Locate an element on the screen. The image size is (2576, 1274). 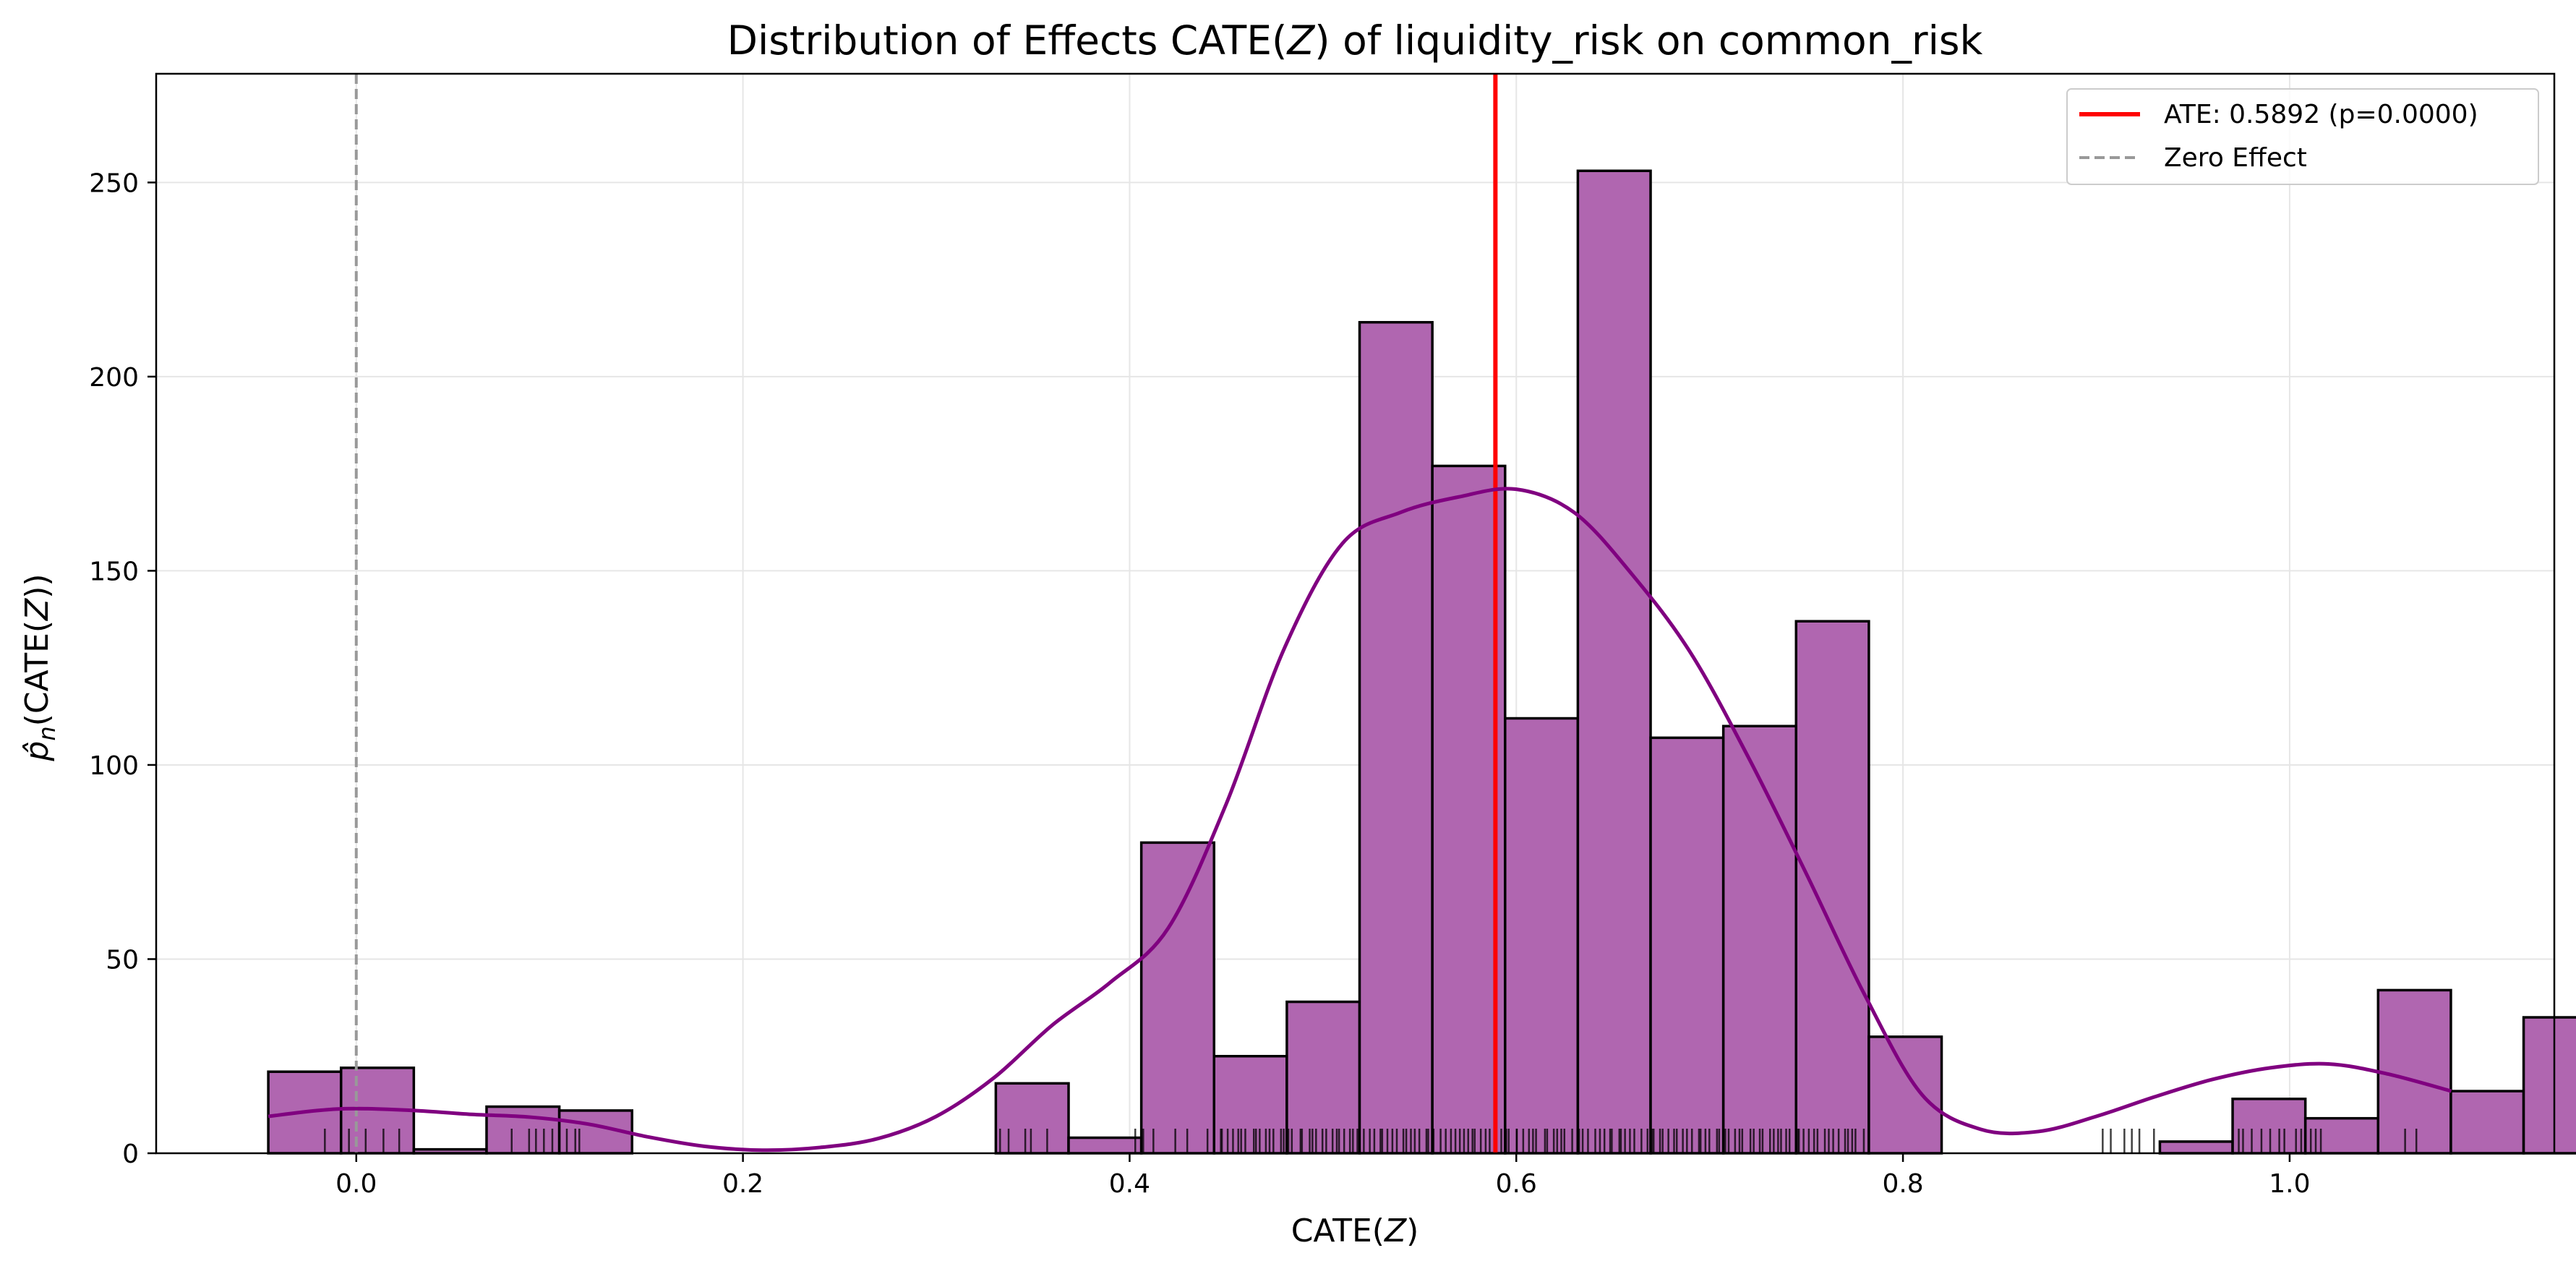
x-tick-label: 0.6 is located at coordinates (1517, 1184).